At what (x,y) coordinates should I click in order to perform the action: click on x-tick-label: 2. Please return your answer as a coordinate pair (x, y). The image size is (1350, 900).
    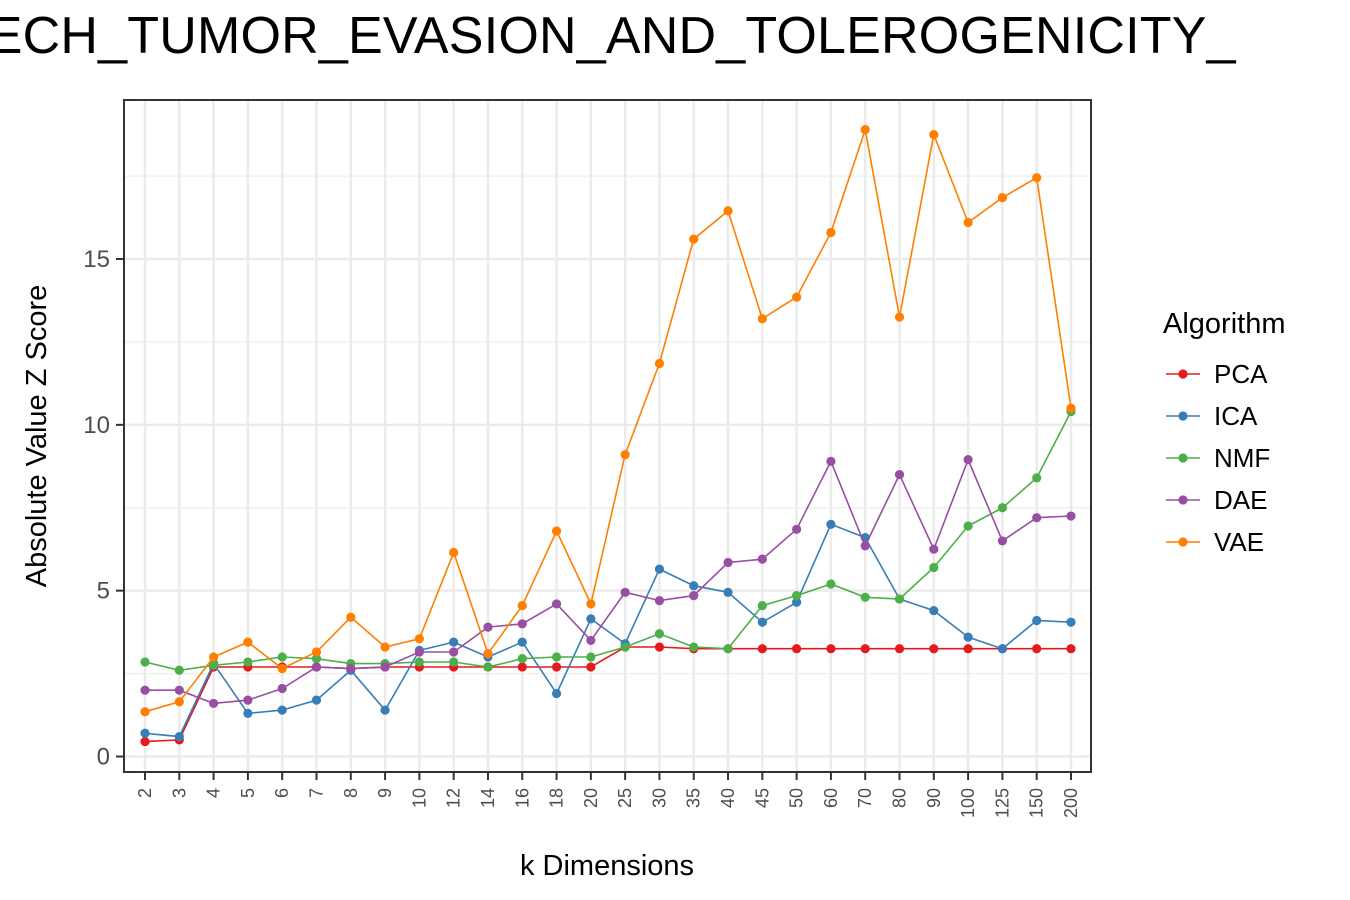
    Looking at the image, I should click on (145, 793).